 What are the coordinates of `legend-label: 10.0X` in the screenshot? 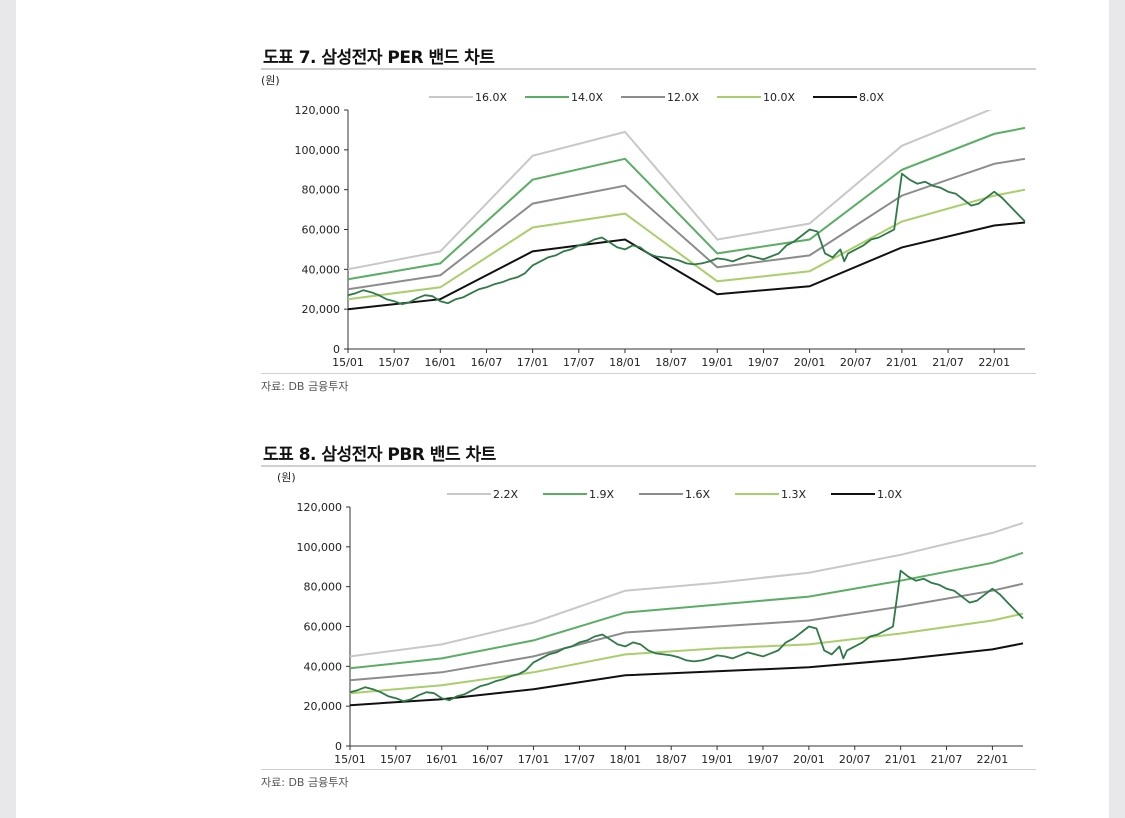 It's located at (779, 97).